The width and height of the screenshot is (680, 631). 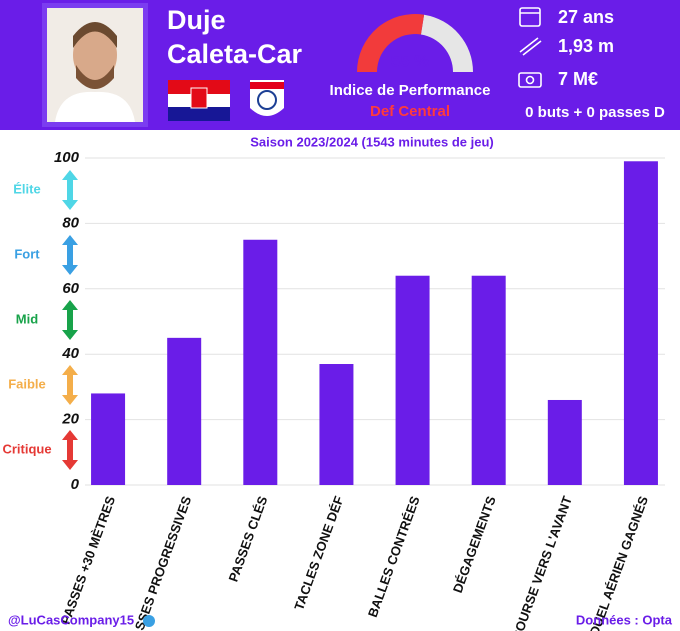 I want to click on level-label: Mid, so click(x=27, y=318).